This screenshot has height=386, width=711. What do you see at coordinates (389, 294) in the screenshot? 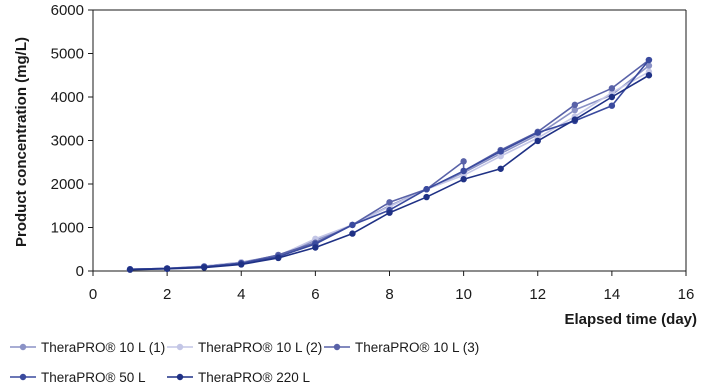
I see `x-tick-label: 8` at bounding box center [389, 294].